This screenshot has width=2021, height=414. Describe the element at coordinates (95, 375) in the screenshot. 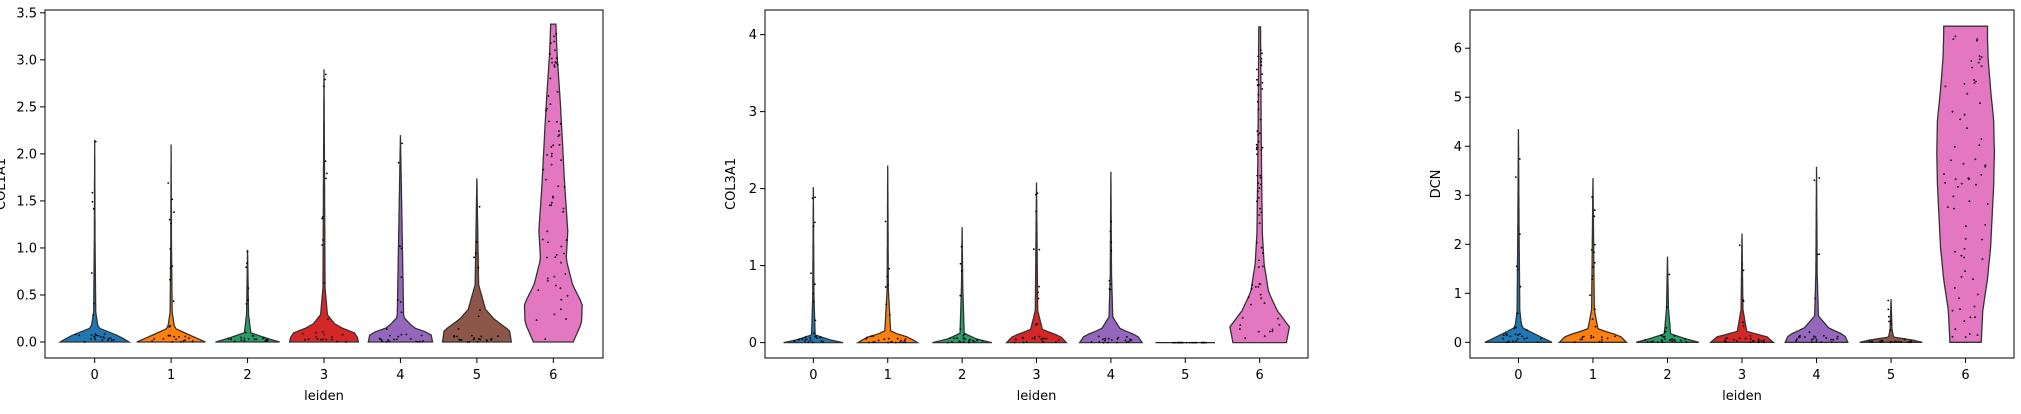

I see `x-tick-label: 0` at that location.